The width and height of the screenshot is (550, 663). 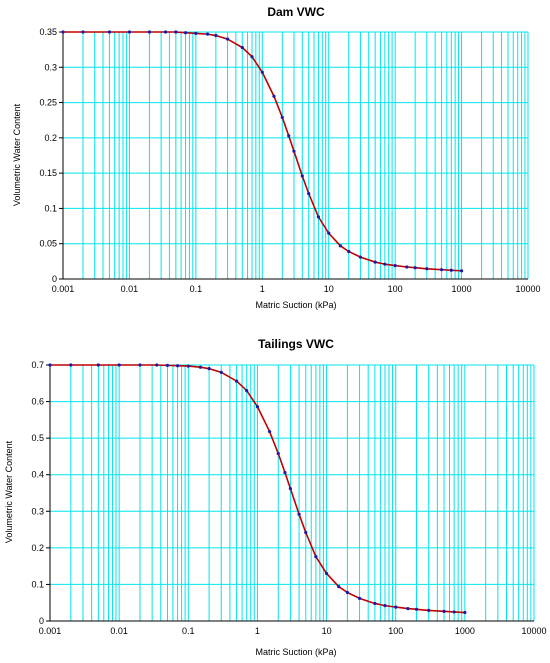 I want to click on y-axis-label: Volumetric Water Content, so click(x=9, y=491).